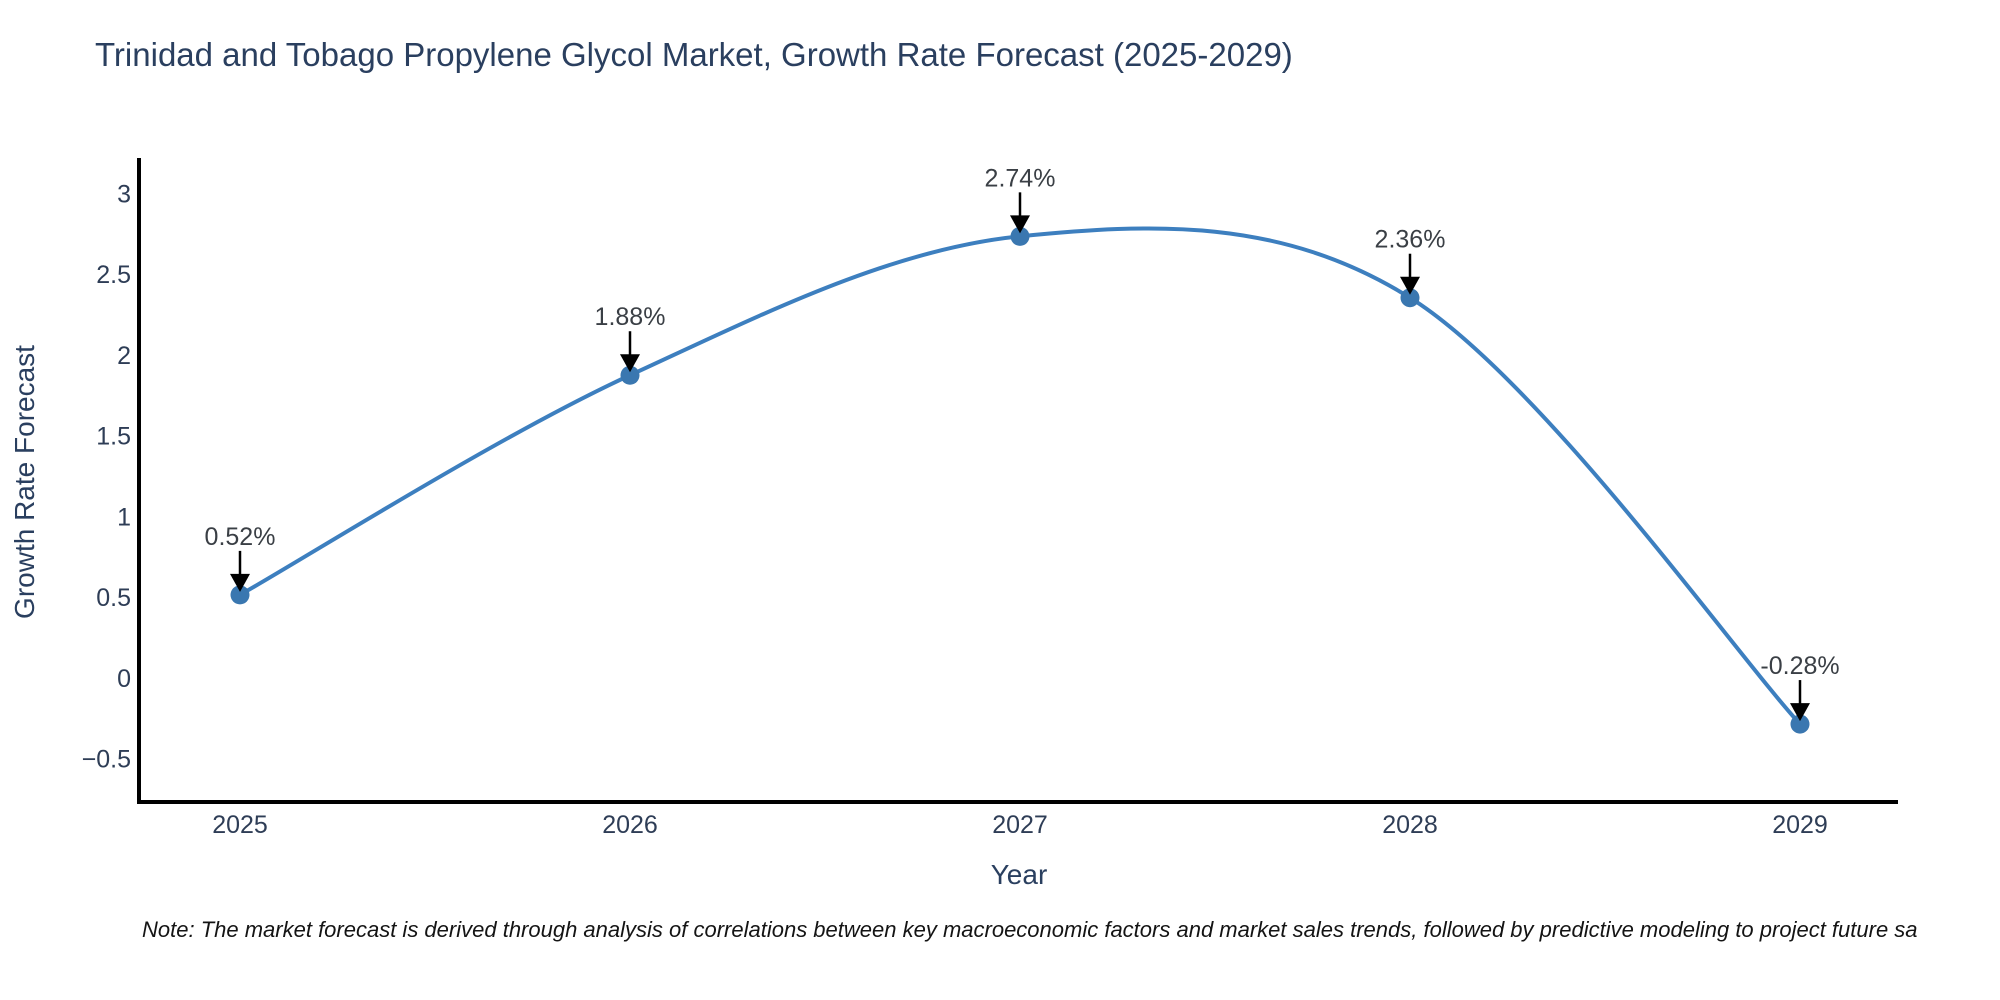  Describe the element at coordinates (630, 825) in the screenshot. I see `xtick-label: 2026` at that location.